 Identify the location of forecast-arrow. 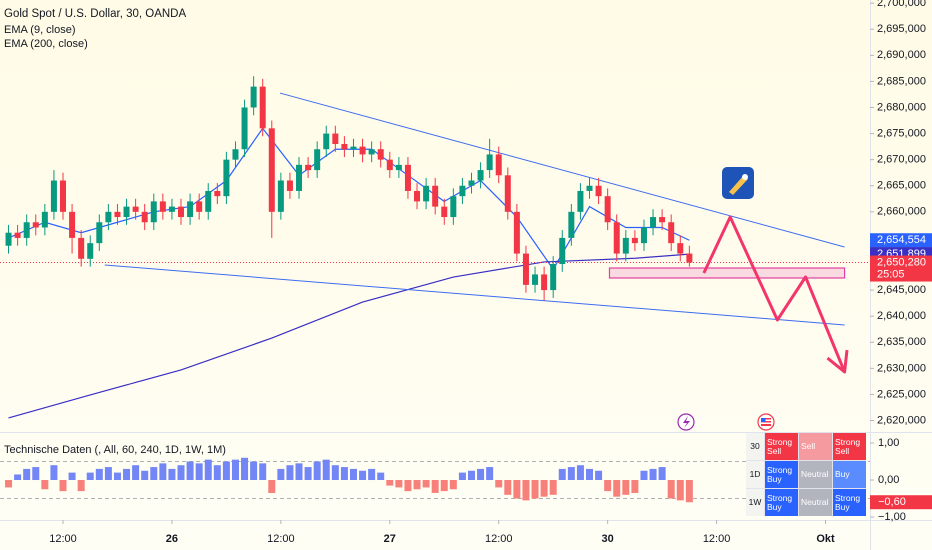
(774, 294).